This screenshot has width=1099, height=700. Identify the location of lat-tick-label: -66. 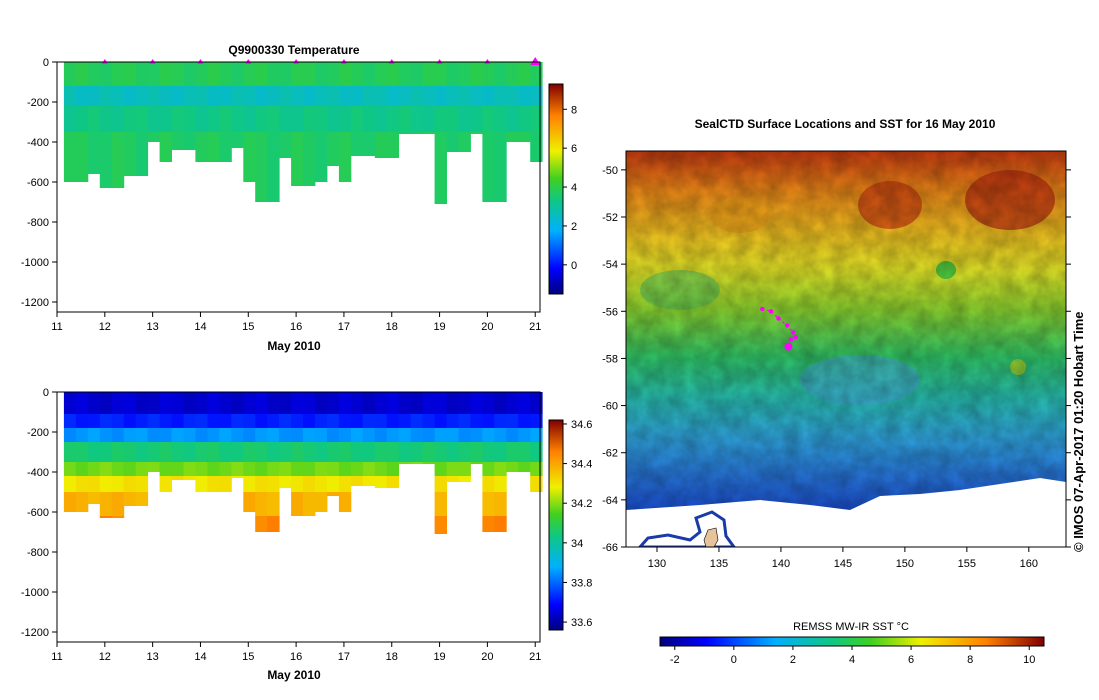
(610, 548).